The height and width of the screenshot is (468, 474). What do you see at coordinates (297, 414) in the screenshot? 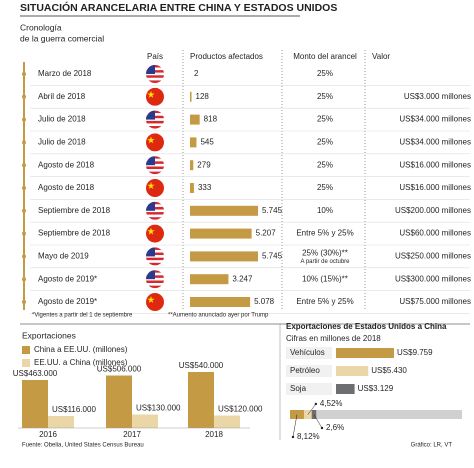
I see `segment` at bounding box center [297, 414].